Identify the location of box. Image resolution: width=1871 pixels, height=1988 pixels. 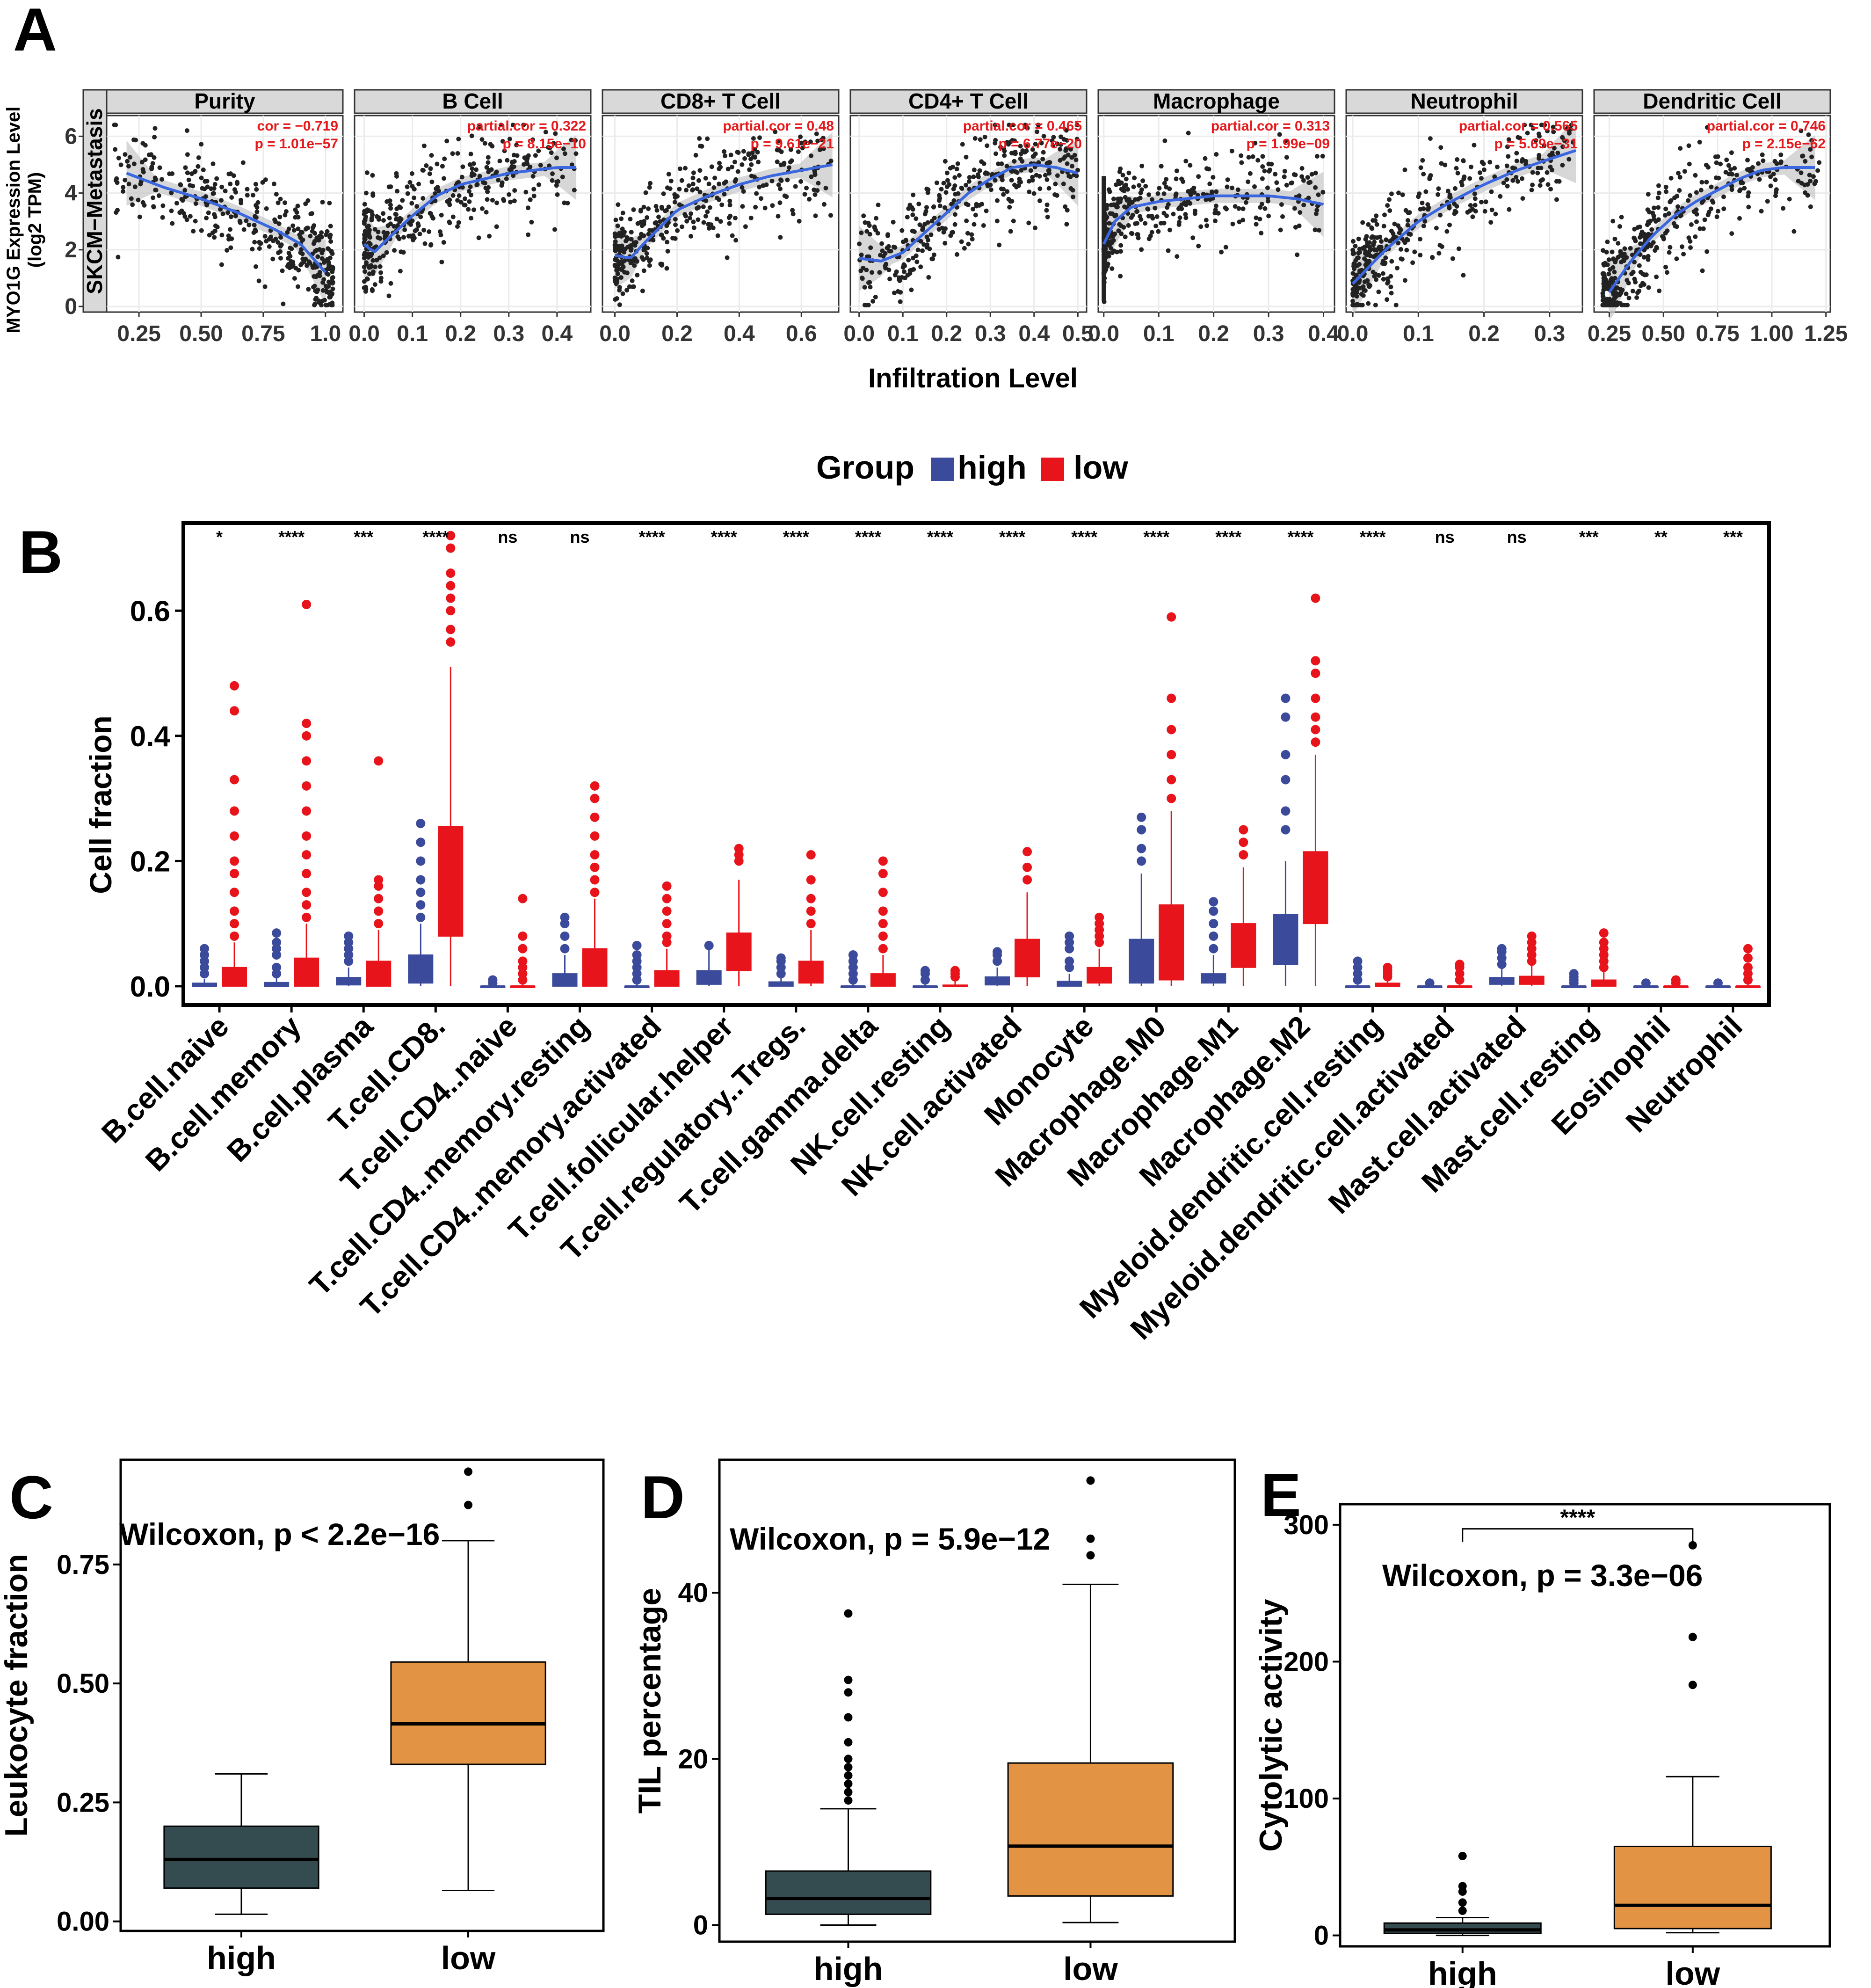
(421, 969).